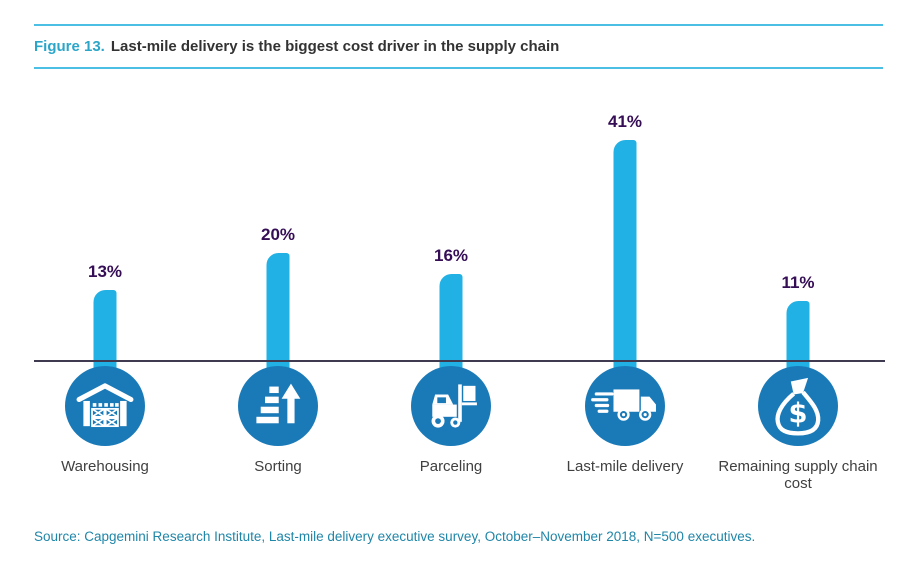 The width and height of the screenshot is (912, 562). Describe the element at coordinates (105, 271) in the screenshot. I see `value-label: 13%` at that location.